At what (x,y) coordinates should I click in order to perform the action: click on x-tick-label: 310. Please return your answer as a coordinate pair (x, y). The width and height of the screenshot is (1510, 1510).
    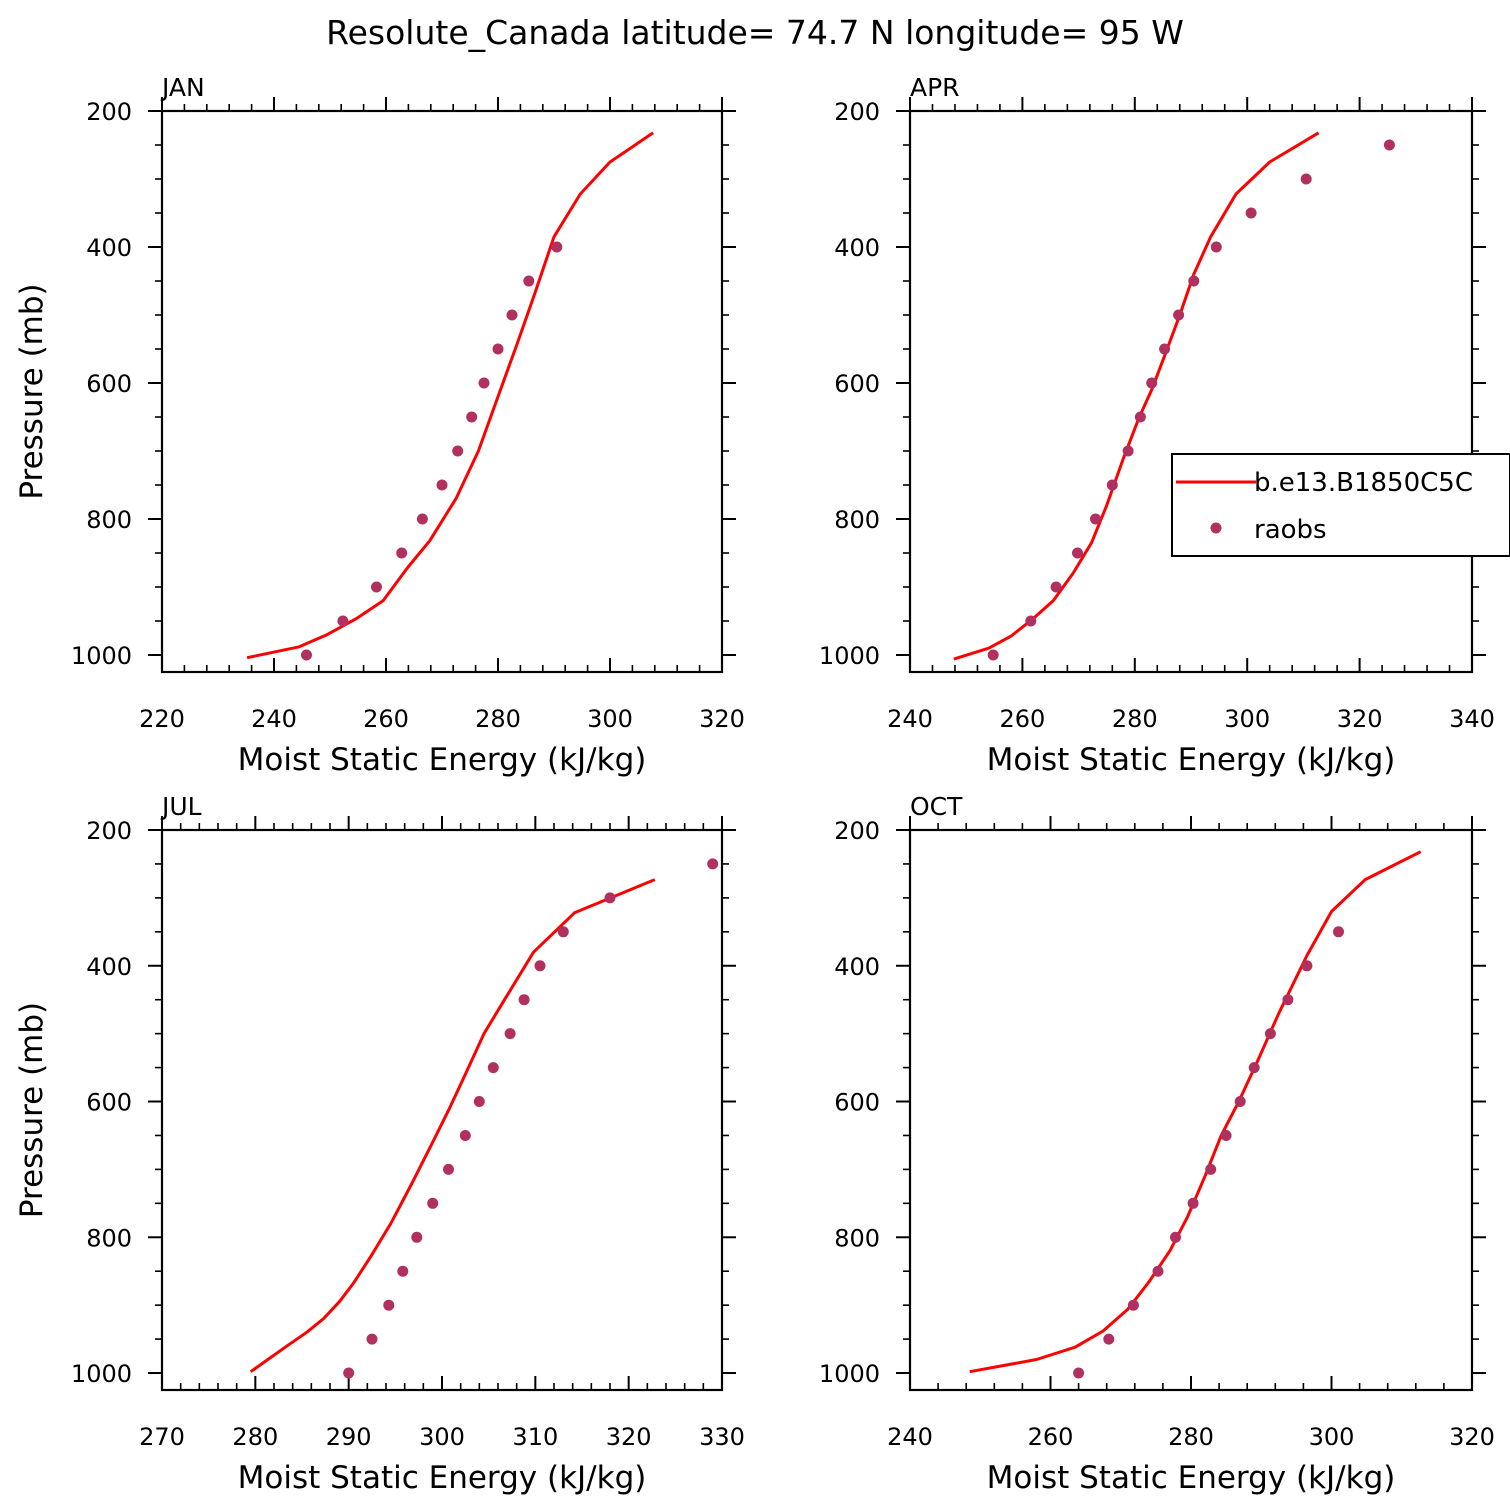
    Looking at the image, I should click on (535, 1437).